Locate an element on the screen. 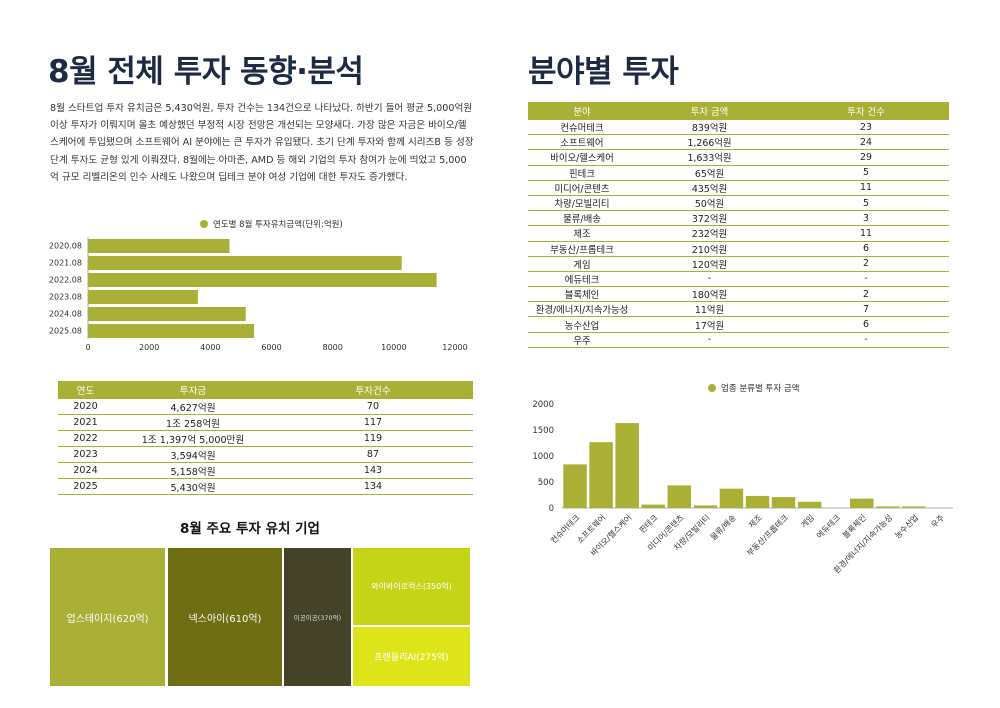 Image resolution: width=1000 pixels, height=708 pixels. treemap-tile-label: 프렌들리AI(275억) is located at coordinates (411, 658).